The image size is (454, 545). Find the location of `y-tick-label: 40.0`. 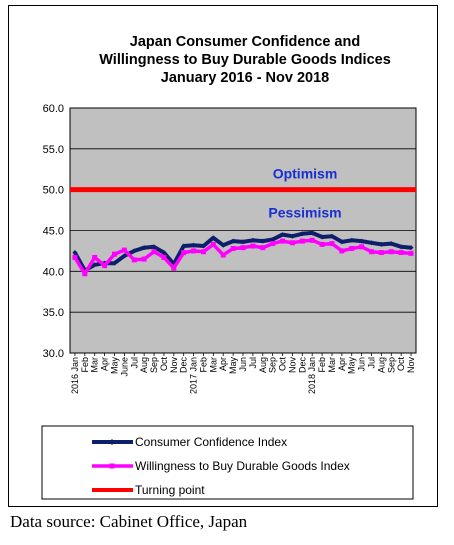

y-tick-label: 40.0 is located at coordinates (53, 272).